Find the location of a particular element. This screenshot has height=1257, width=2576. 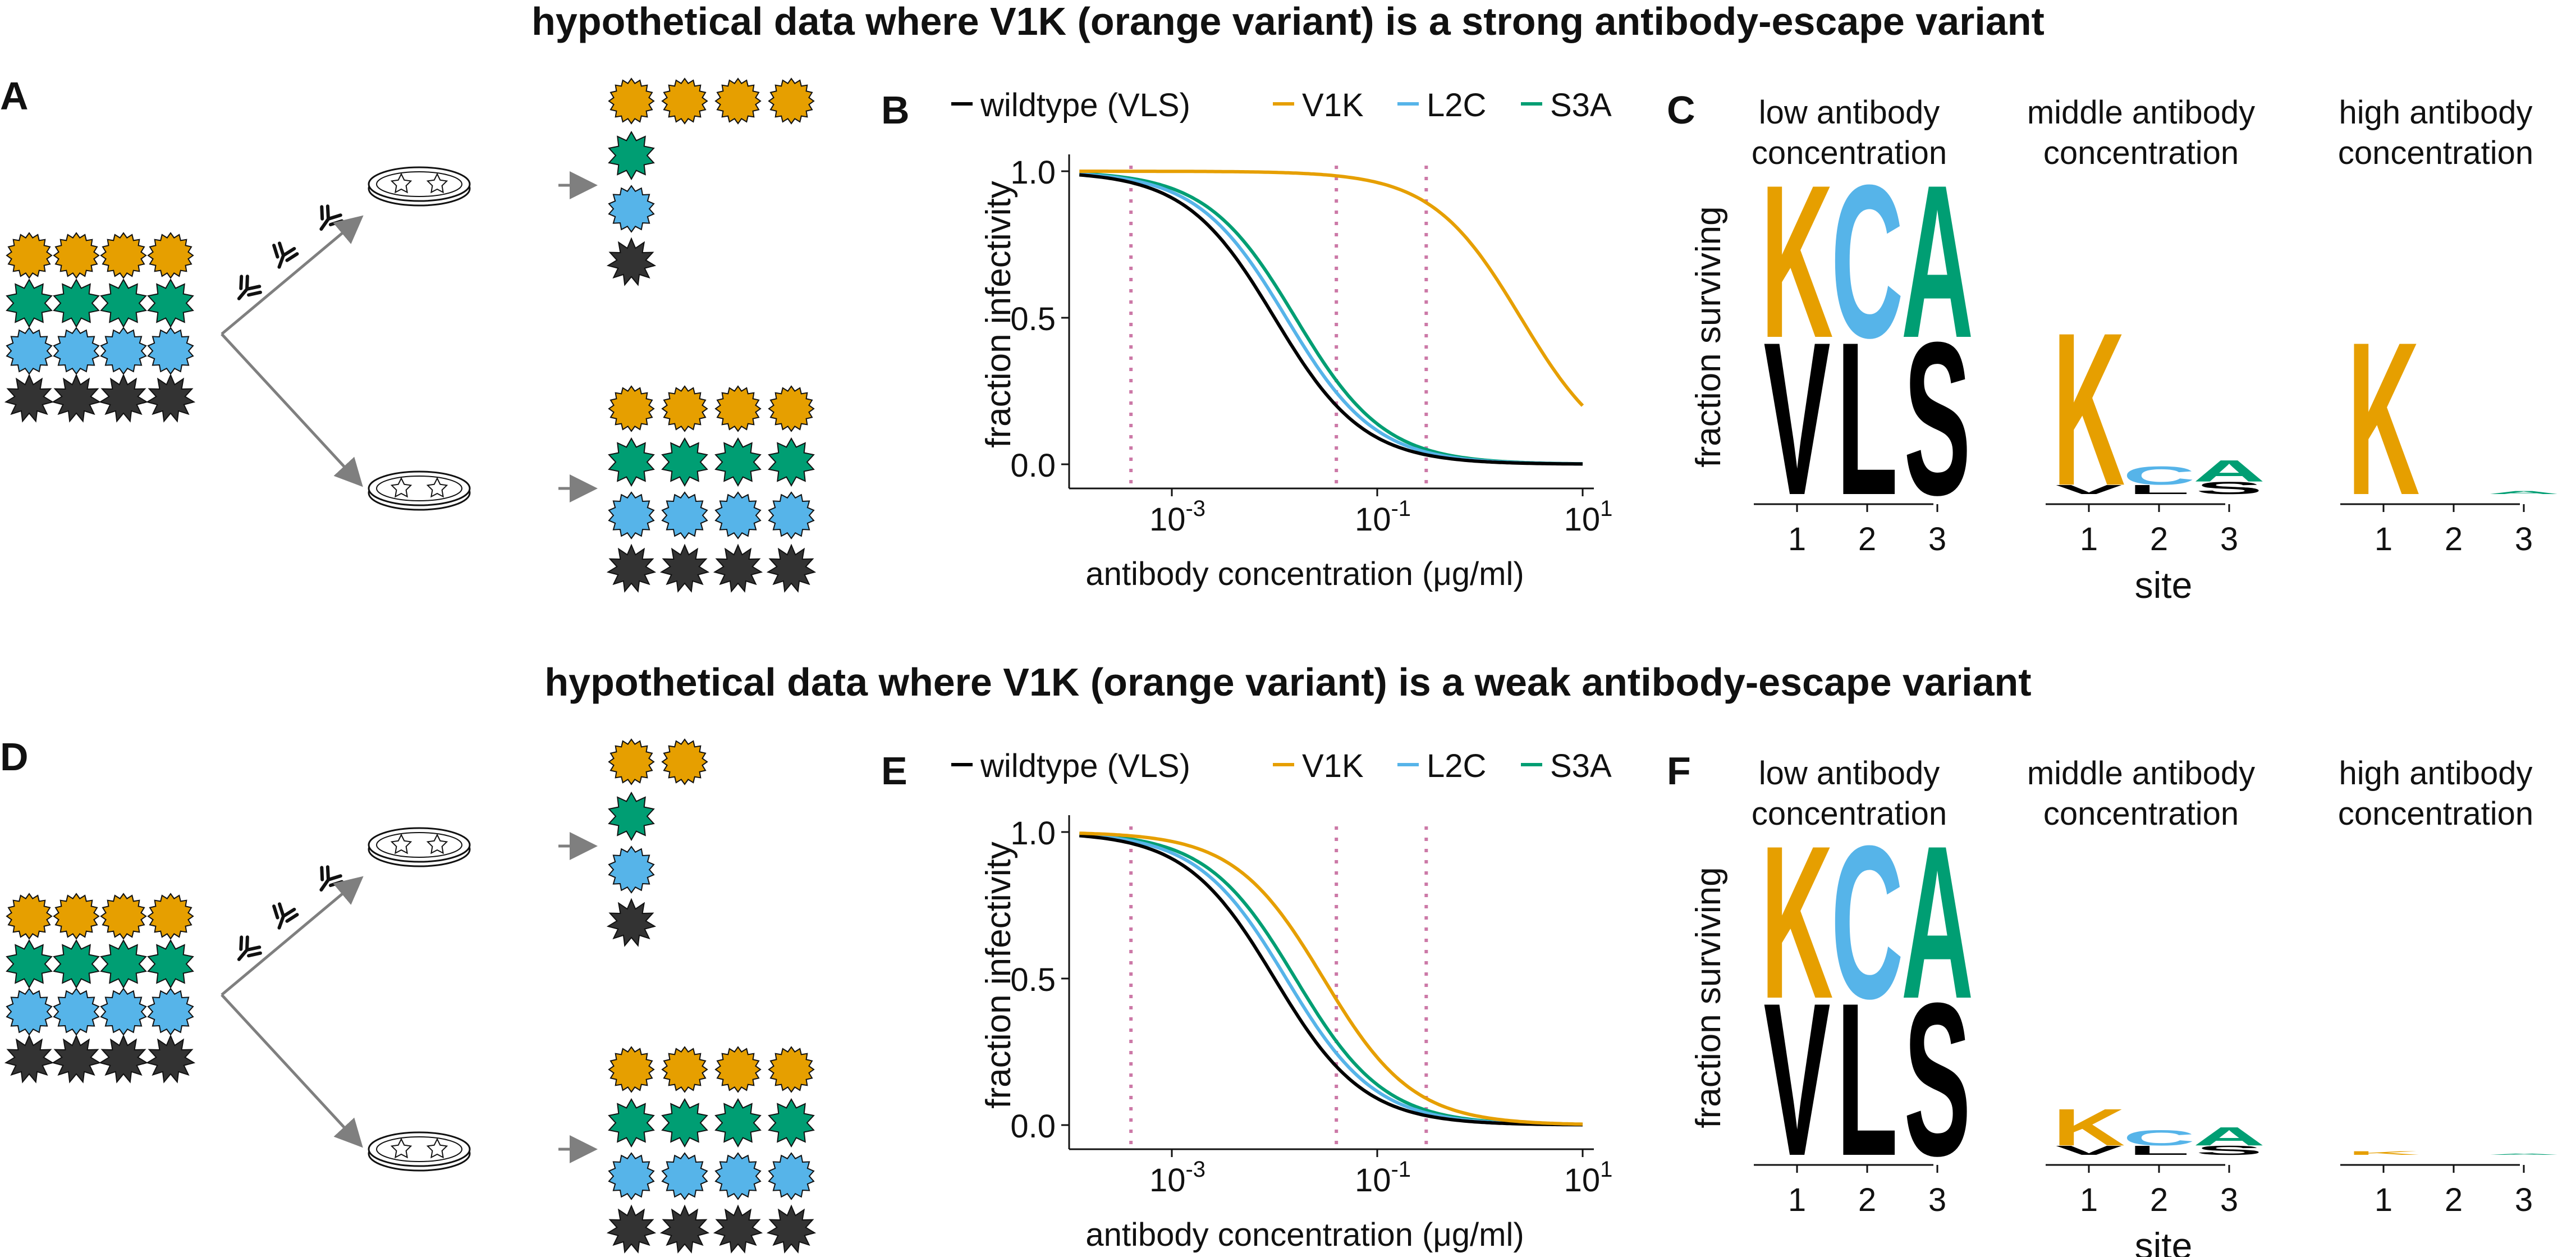

logo-title: high antibody is located at coordinates (2435, 112).